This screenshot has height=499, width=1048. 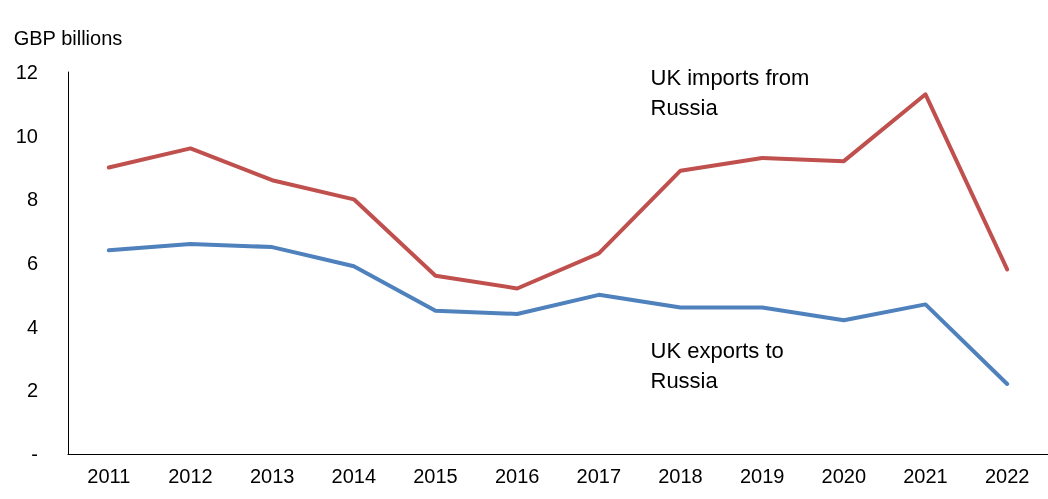 I want to click on x-tick-label: 2014, so click(x=354, y=476).